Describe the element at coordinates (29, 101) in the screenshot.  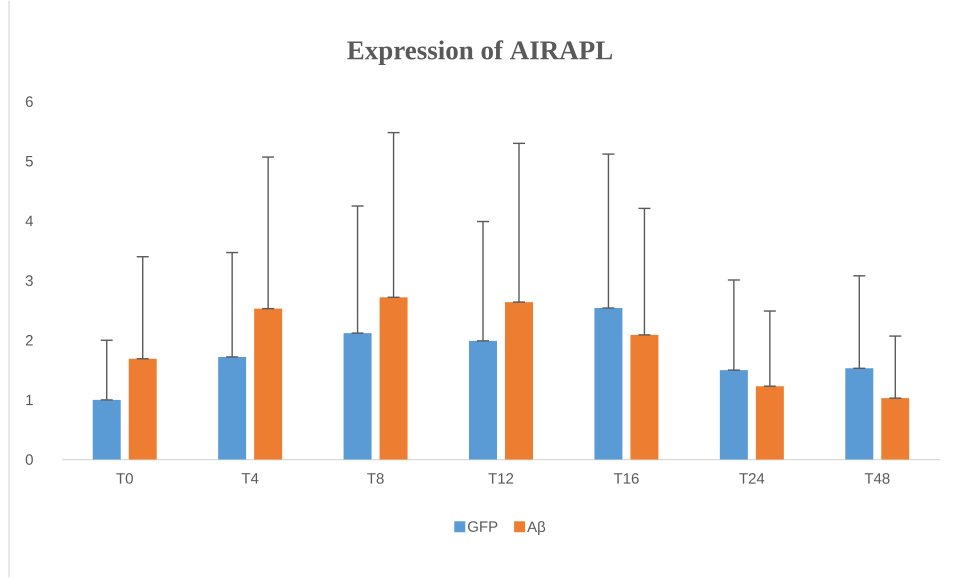
I see `y-tick-label: 6` at that location.